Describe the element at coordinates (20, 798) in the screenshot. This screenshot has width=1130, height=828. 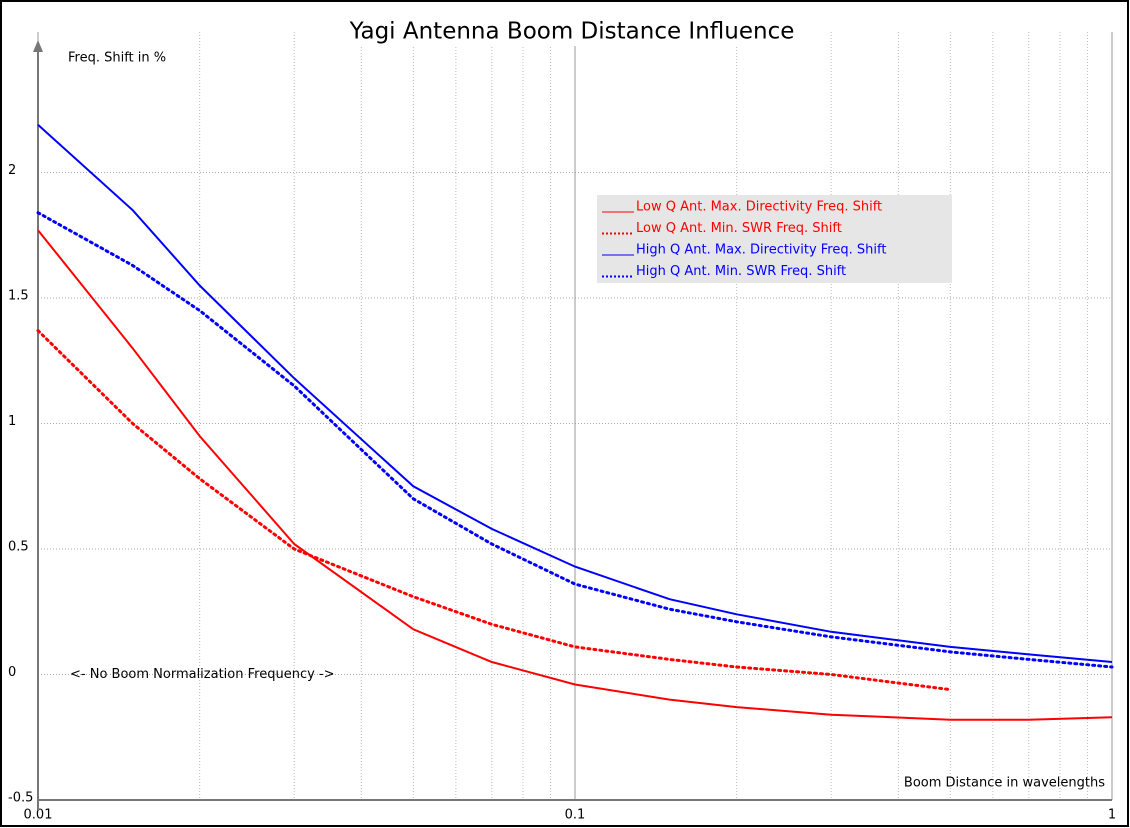
I see `y-tick-label: -0.5` at that location.